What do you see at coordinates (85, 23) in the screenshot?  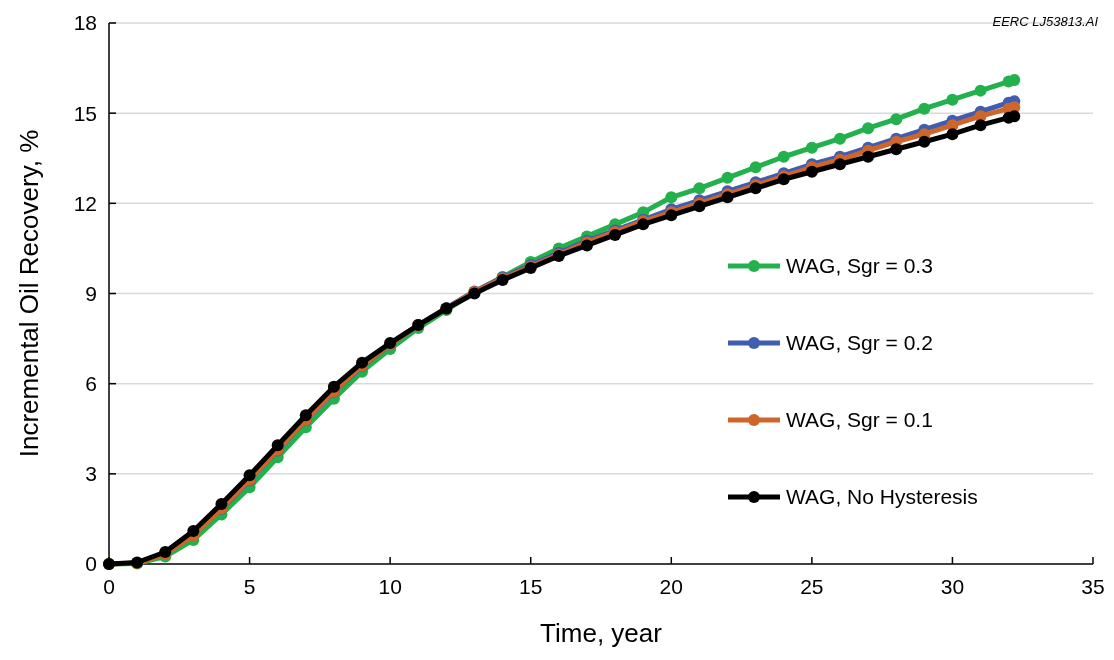 I see `y-tick-label: 18` at bounding box center [85, 23].